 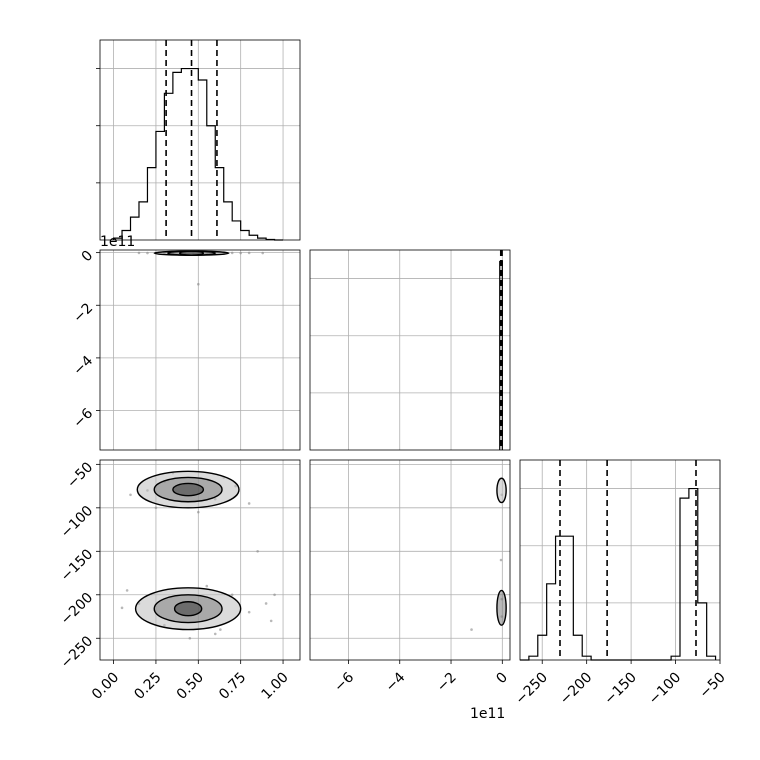 I want to click on p2-bottom-axis-xlabel-3: −100, so click(x=665, y=688).